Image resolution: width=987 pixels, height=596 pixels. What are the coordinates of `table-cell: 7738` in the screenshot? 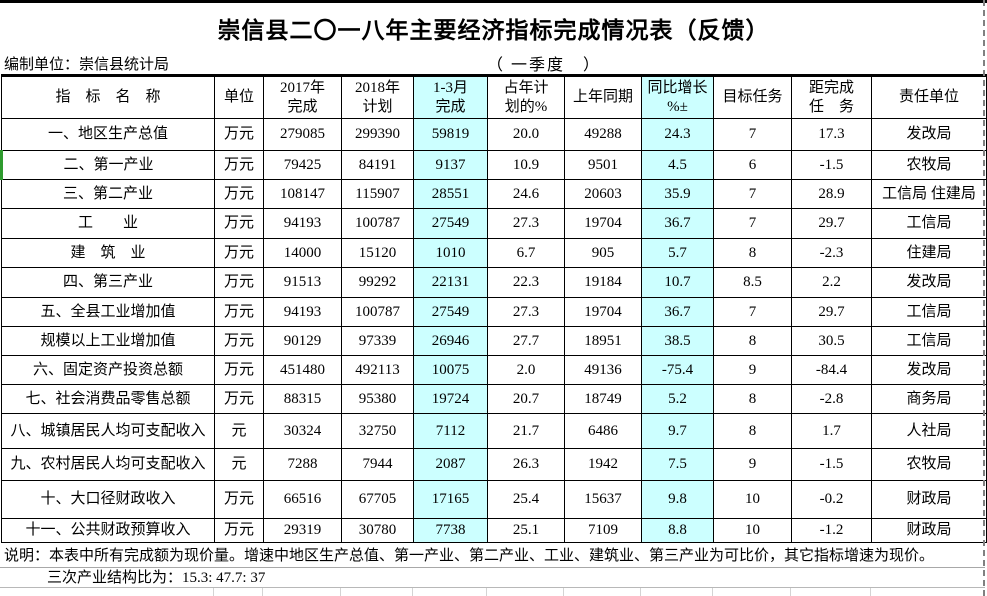 It's located at (450, 530).